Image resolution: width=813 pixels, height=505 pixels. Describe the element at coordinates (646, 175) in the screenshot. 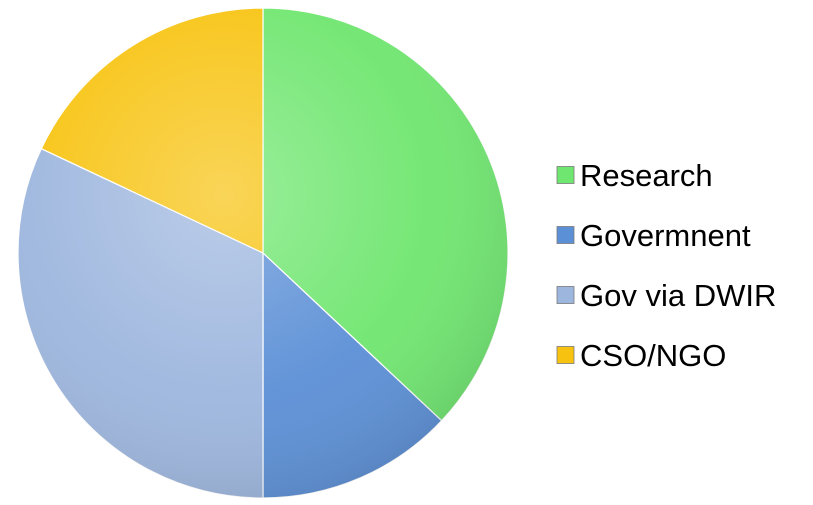

I see `legend-label-research: Research` at that location.